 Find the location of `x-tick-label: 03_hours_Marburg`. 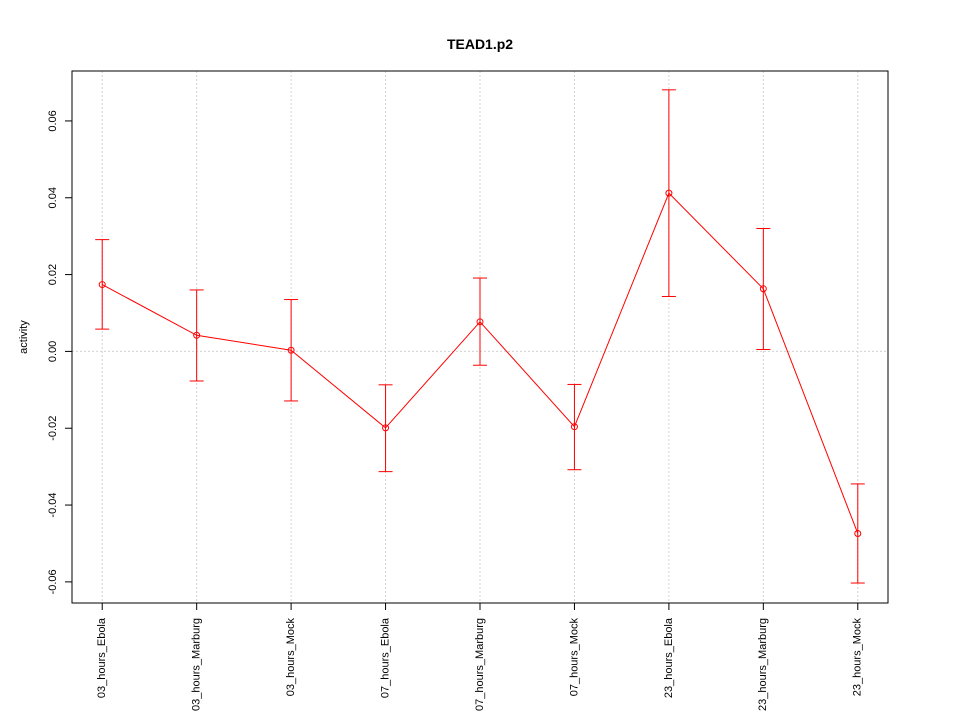

x-tick-label: 03_hours_Marburg is located at coordinates (197, 664).